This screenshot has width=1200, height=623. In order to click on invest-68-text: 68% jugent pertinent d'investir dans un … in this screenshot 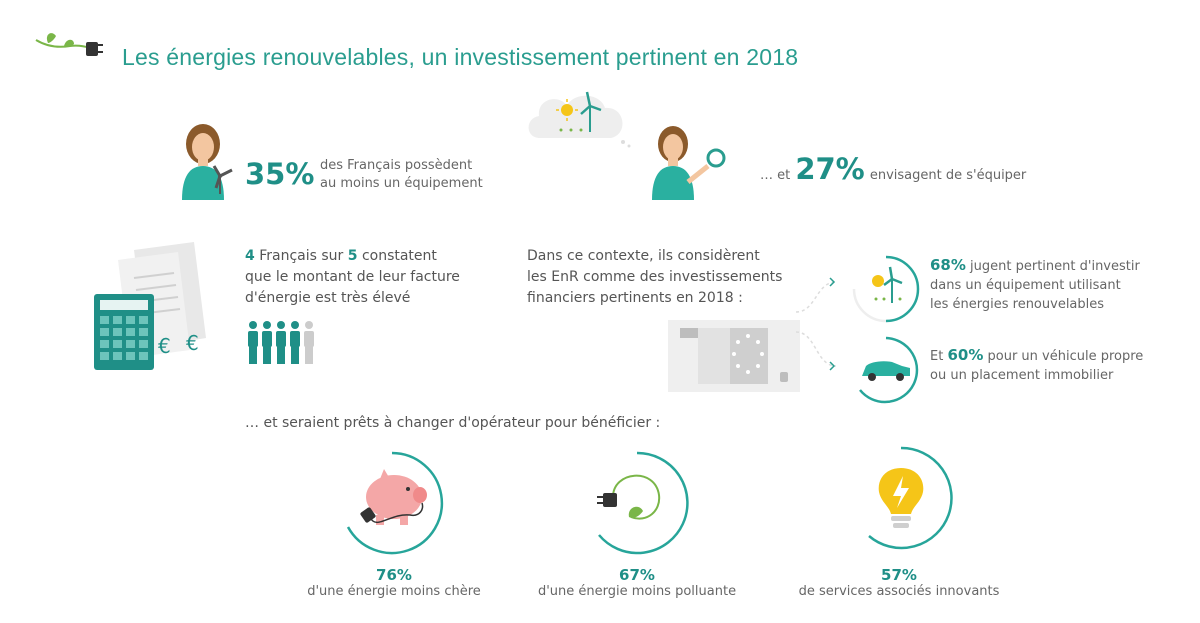, I will do `click(1035, 285)`.